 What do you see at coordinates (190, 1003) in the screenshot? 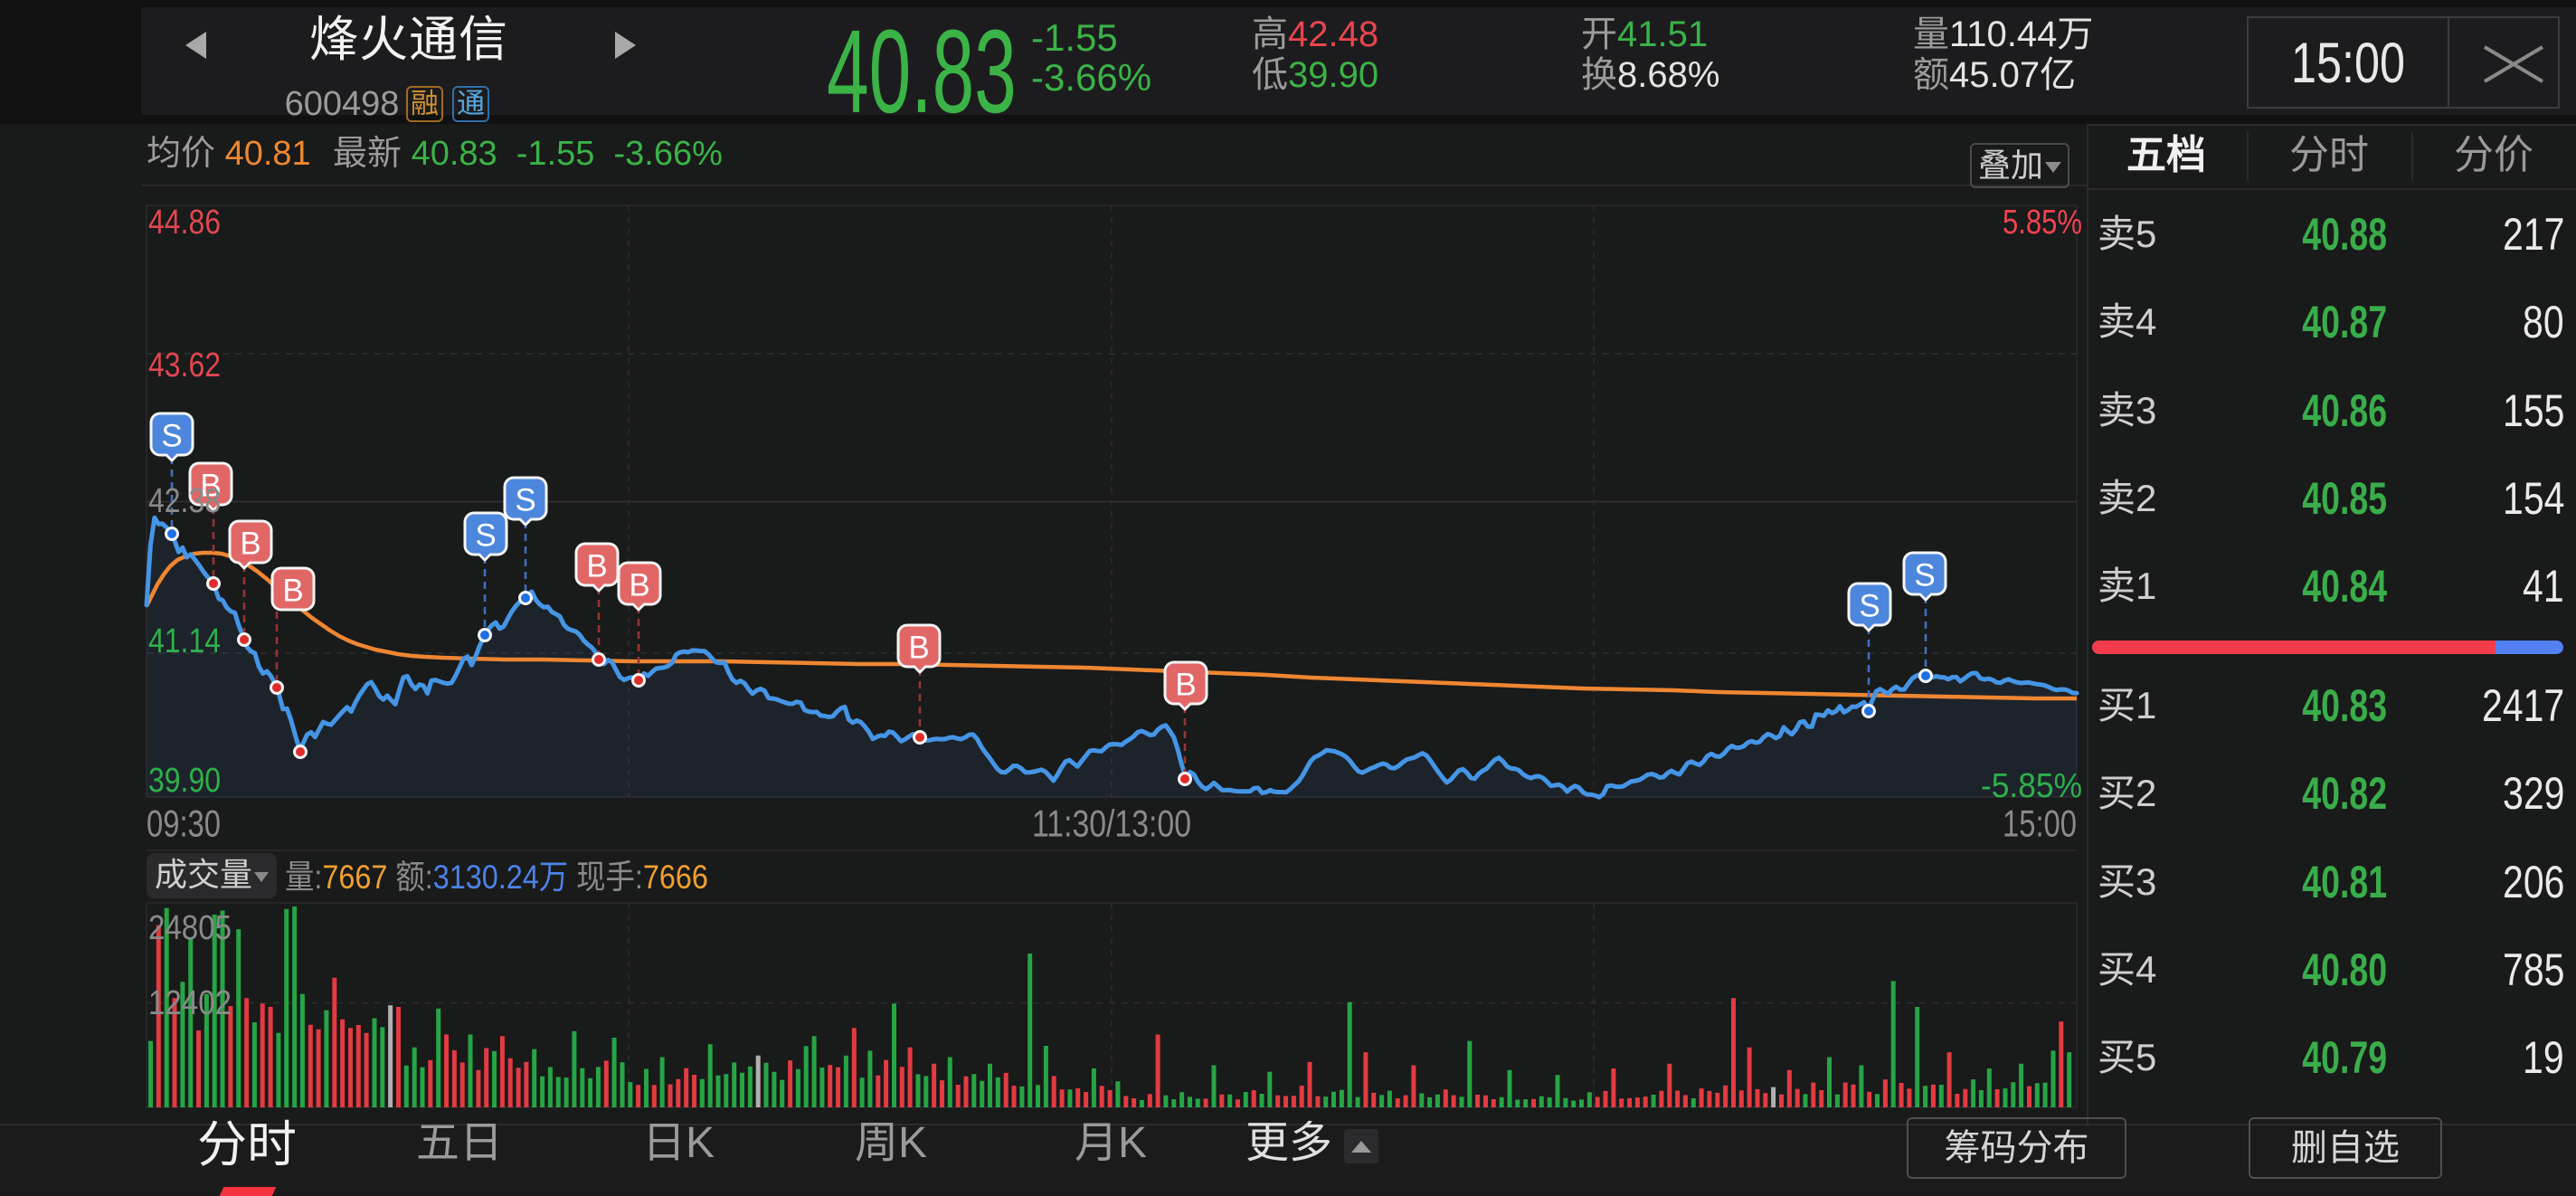
I see `svg-text: 12402` at bounding box center [190, 1003].